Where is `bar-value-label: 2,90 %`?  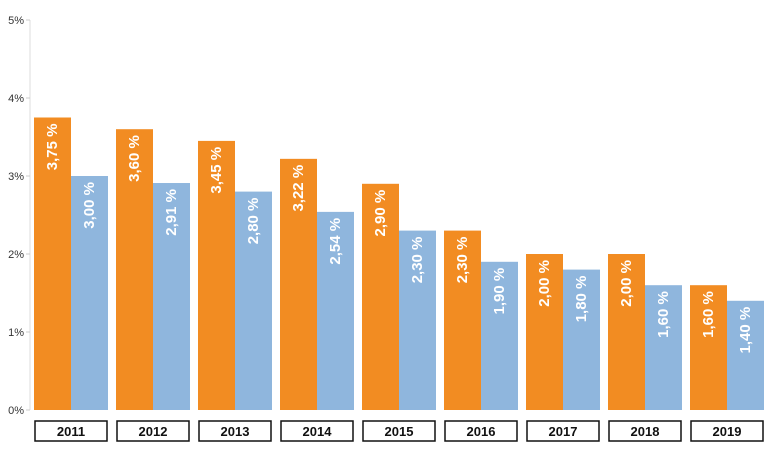 bar-value-label: 2,90 % is located at coordinates (380, 213).